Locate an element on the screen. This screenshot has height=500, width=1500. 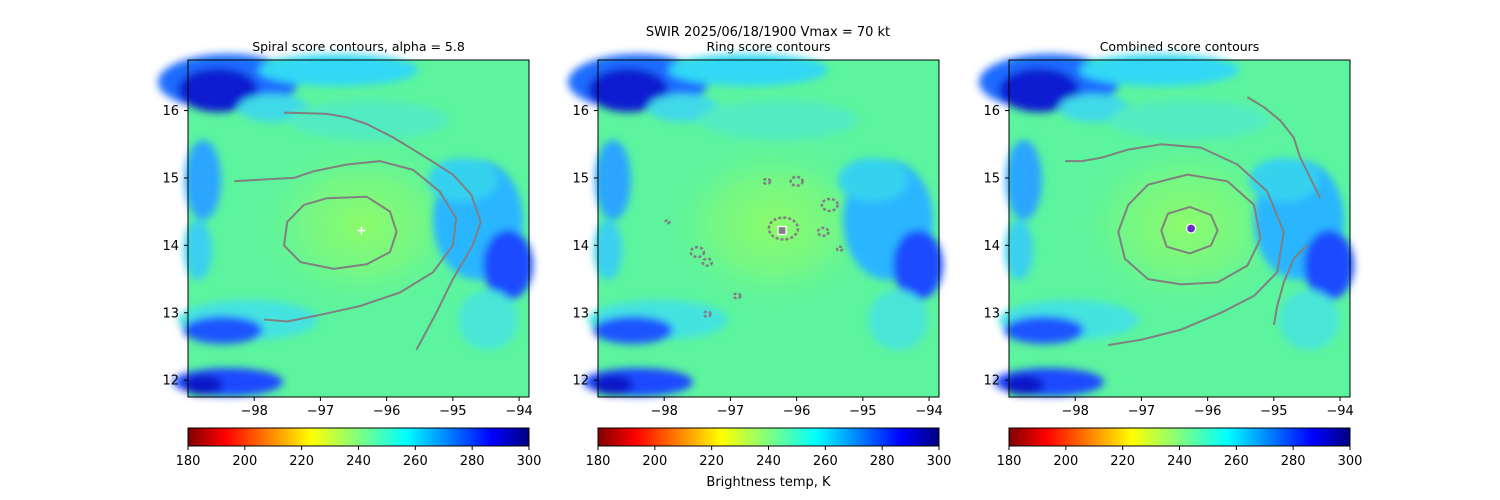
panel-title: Combined score contours is located at coordinates (1180, 46).